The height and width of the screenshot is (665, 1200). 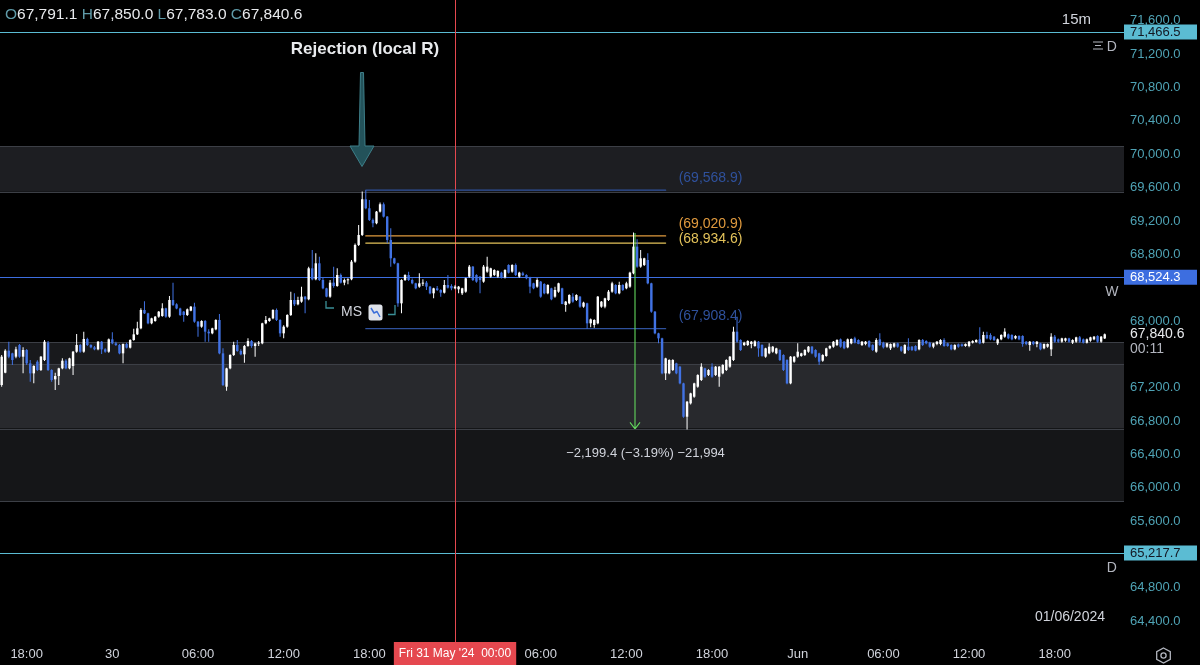 What do you see at coordinates (351, 311) in the screenshot?
I see `annotation: MS` at bounding box center [351, 311].